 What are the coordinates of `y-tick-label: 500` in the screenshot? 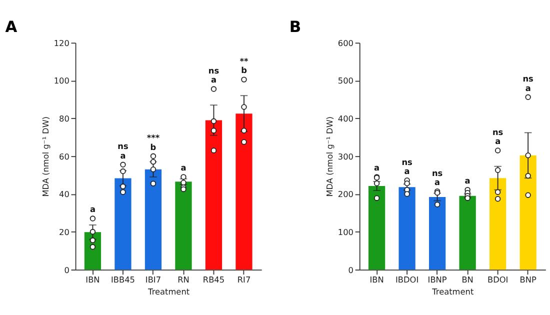 It's located at (346, 81).